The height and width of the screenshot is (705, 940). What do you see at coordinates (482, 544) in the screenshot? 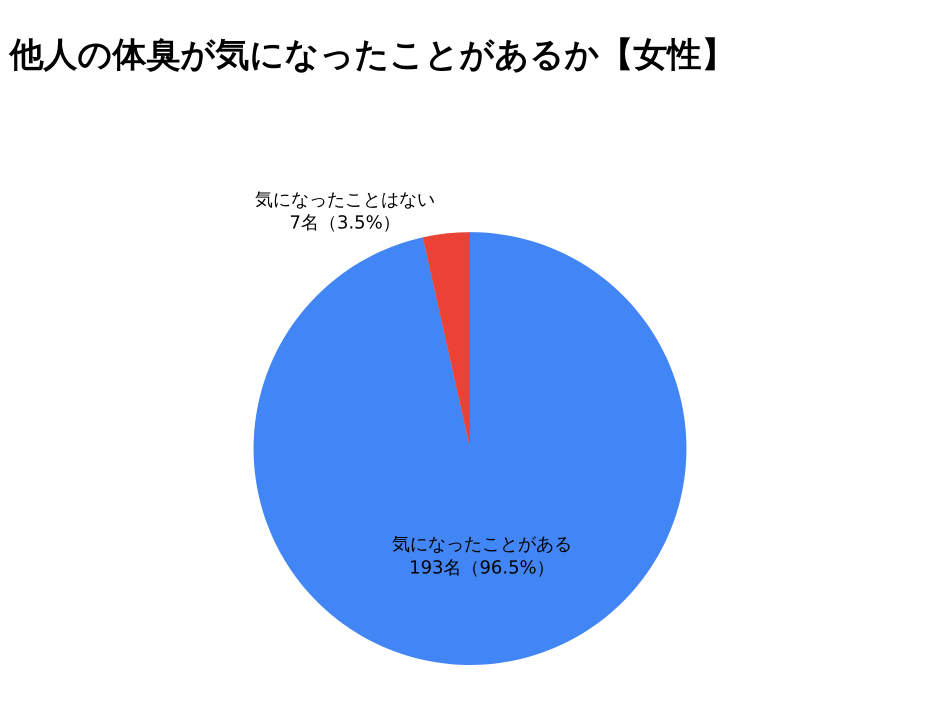
I see `slice-label: 気になったことがある` at bounding box center [482, 544].